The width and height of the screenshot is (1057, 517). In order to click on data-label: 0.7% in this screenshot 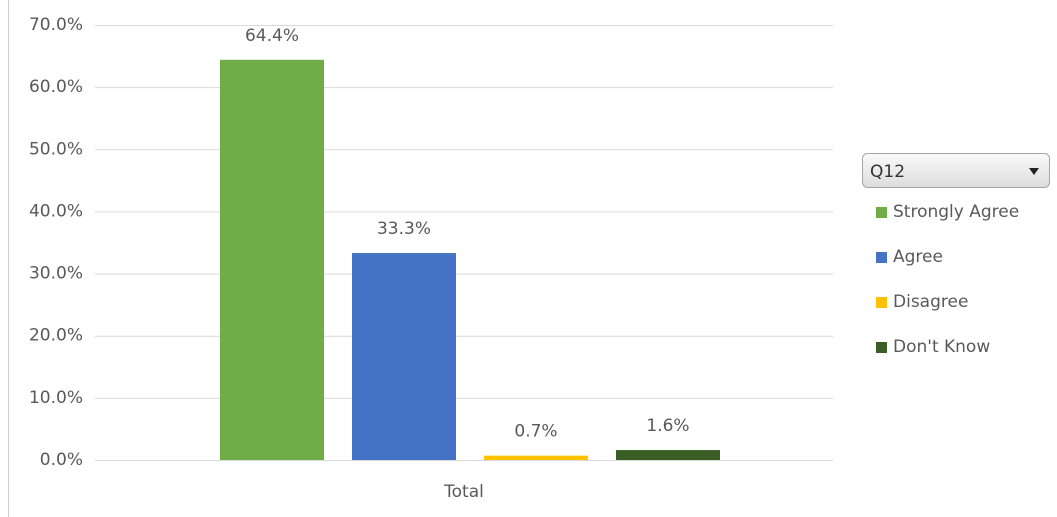, I will do `click(535, 432)`.